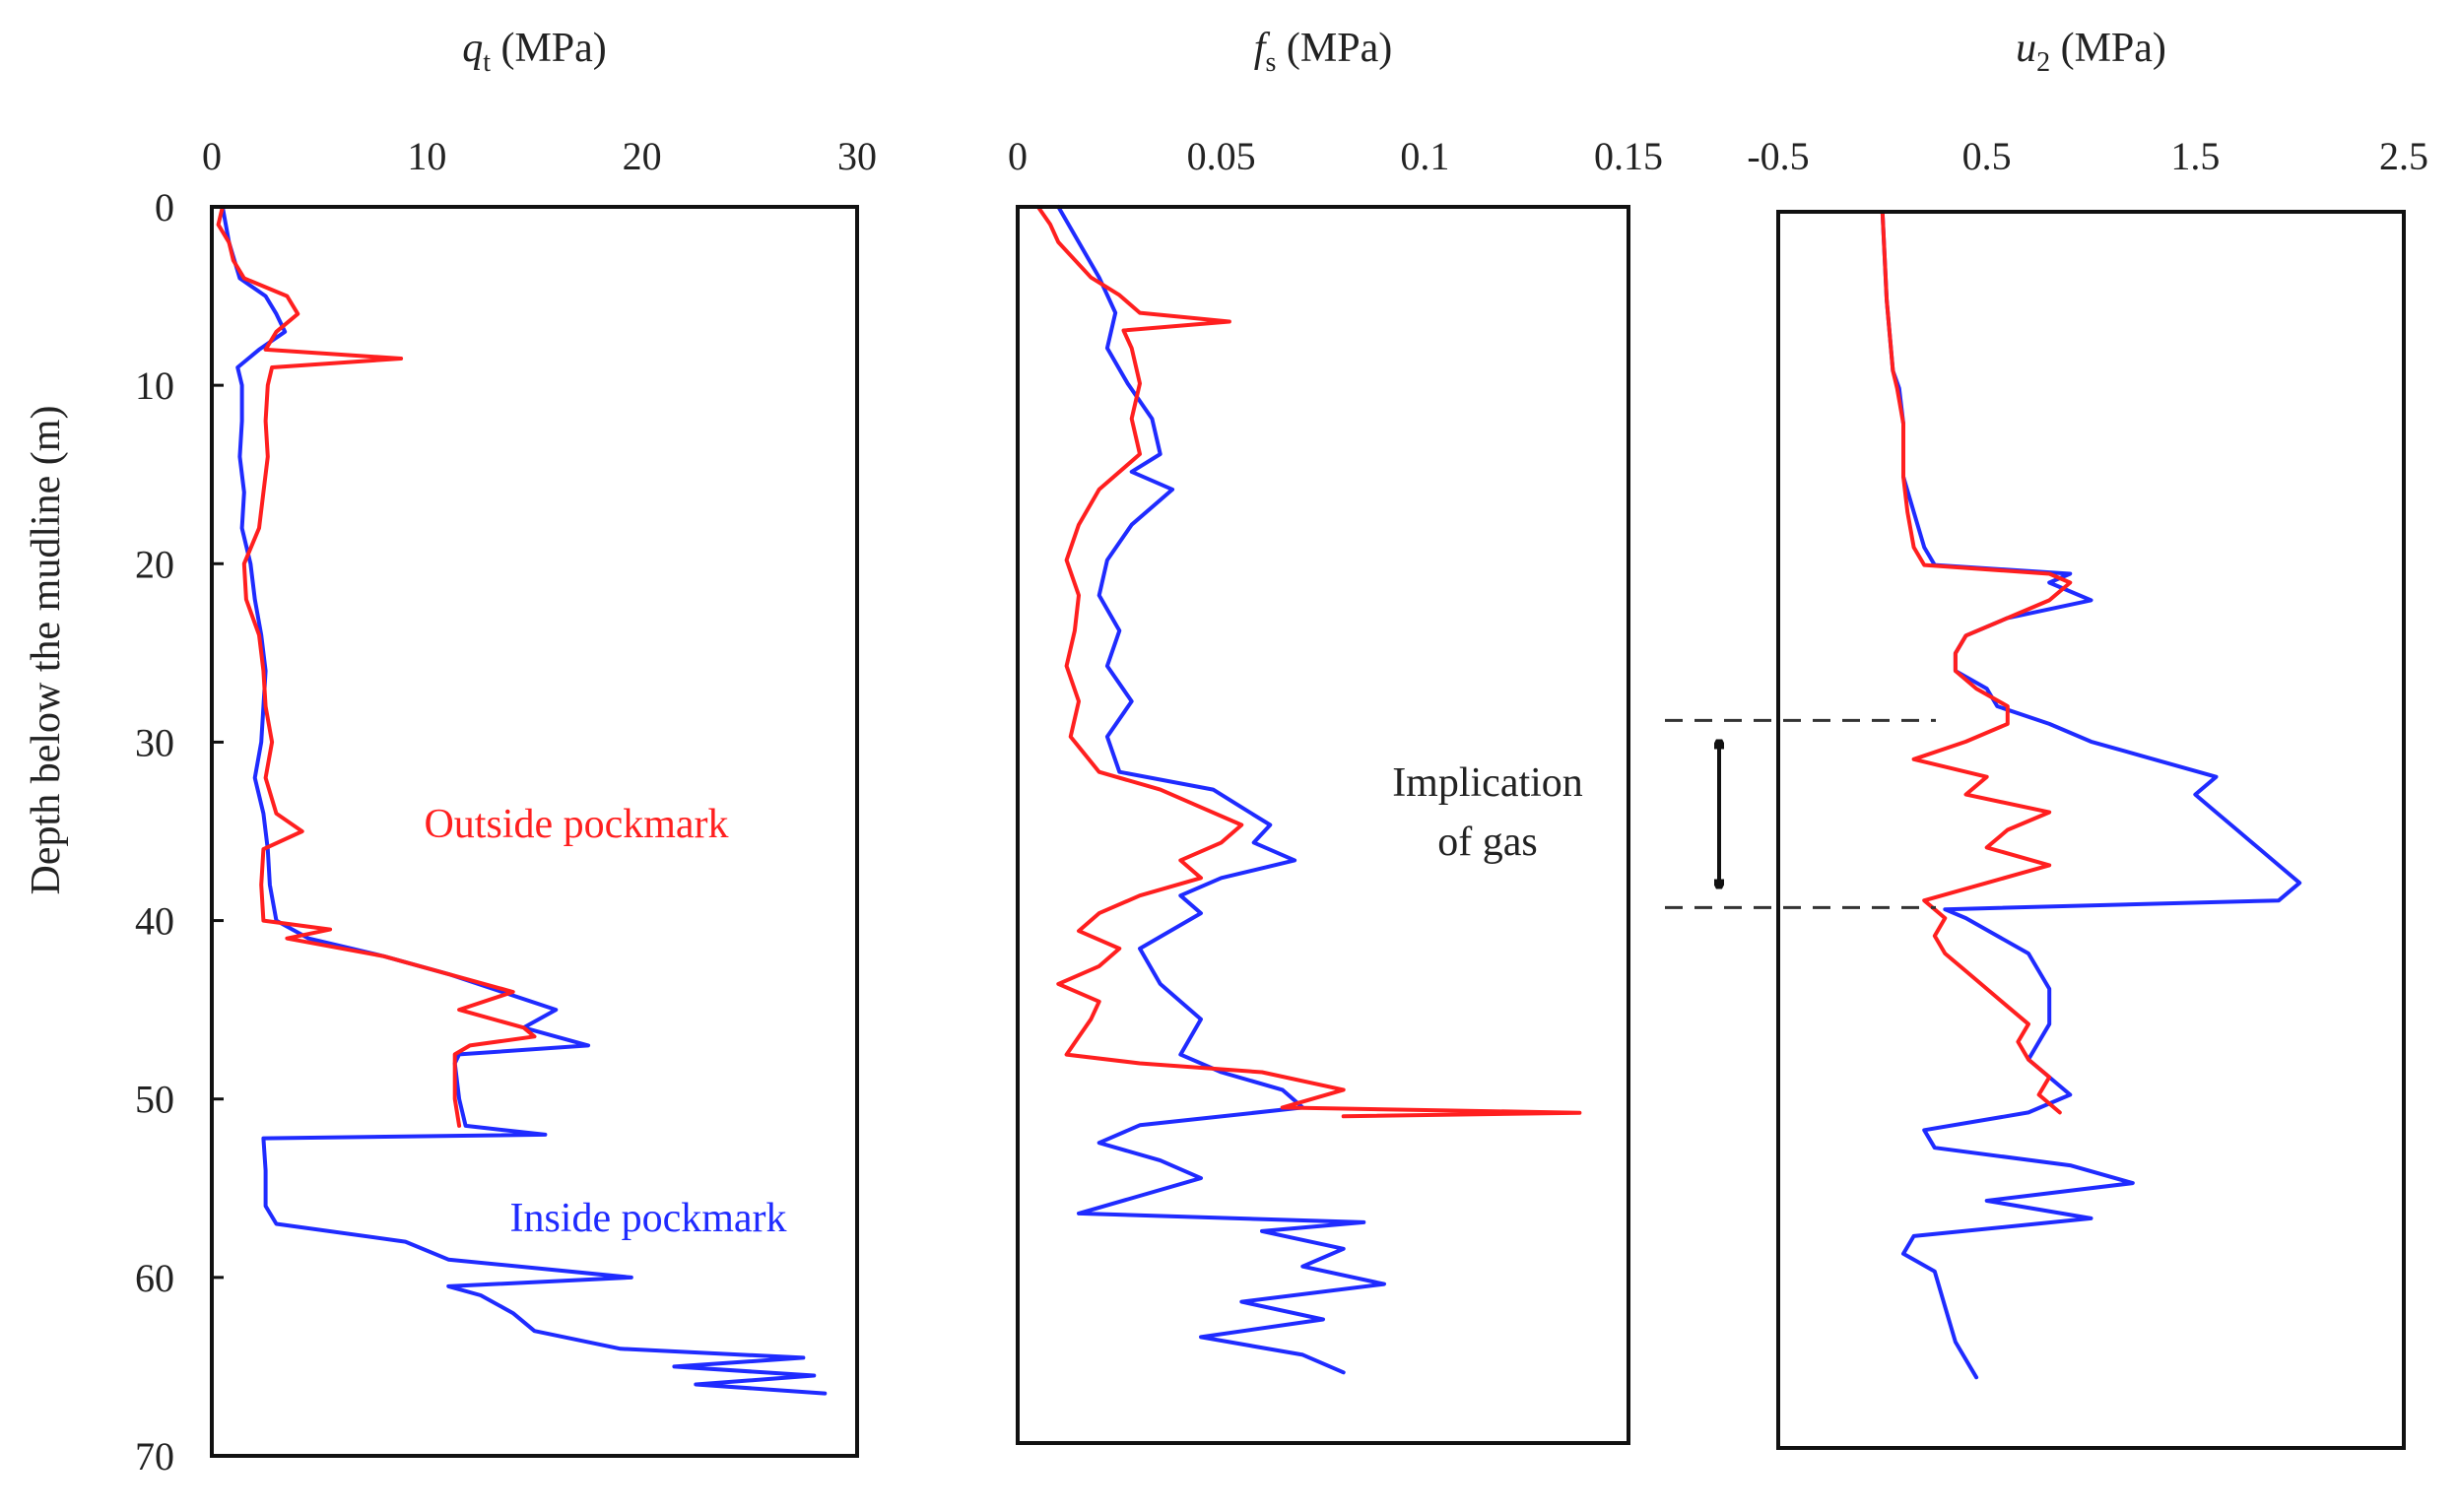 The width and height of the screenshot is (2458, 1512). Describe the element at coordinates (472, 48) in the screenshot. I see `x-axis-symbol: q` at that location.